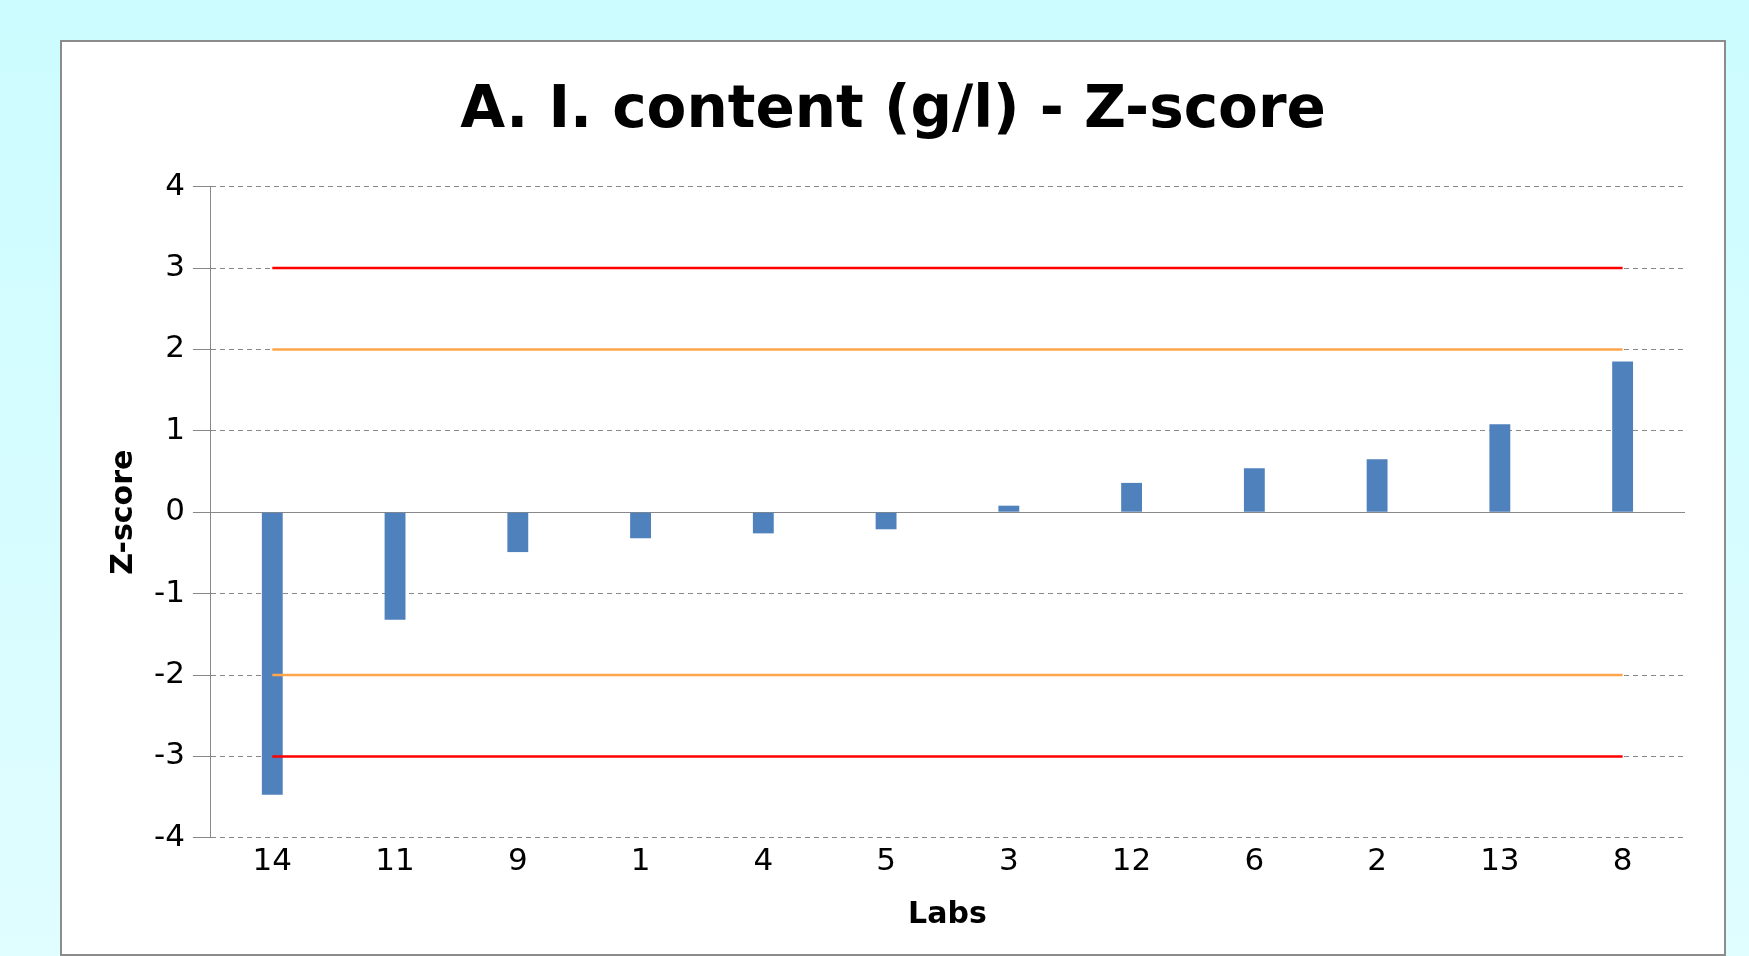  What do you see at coordinates (169, 590) in the screenshot?
I see `y-tick-label: -1` at bounding box center [169, 590].